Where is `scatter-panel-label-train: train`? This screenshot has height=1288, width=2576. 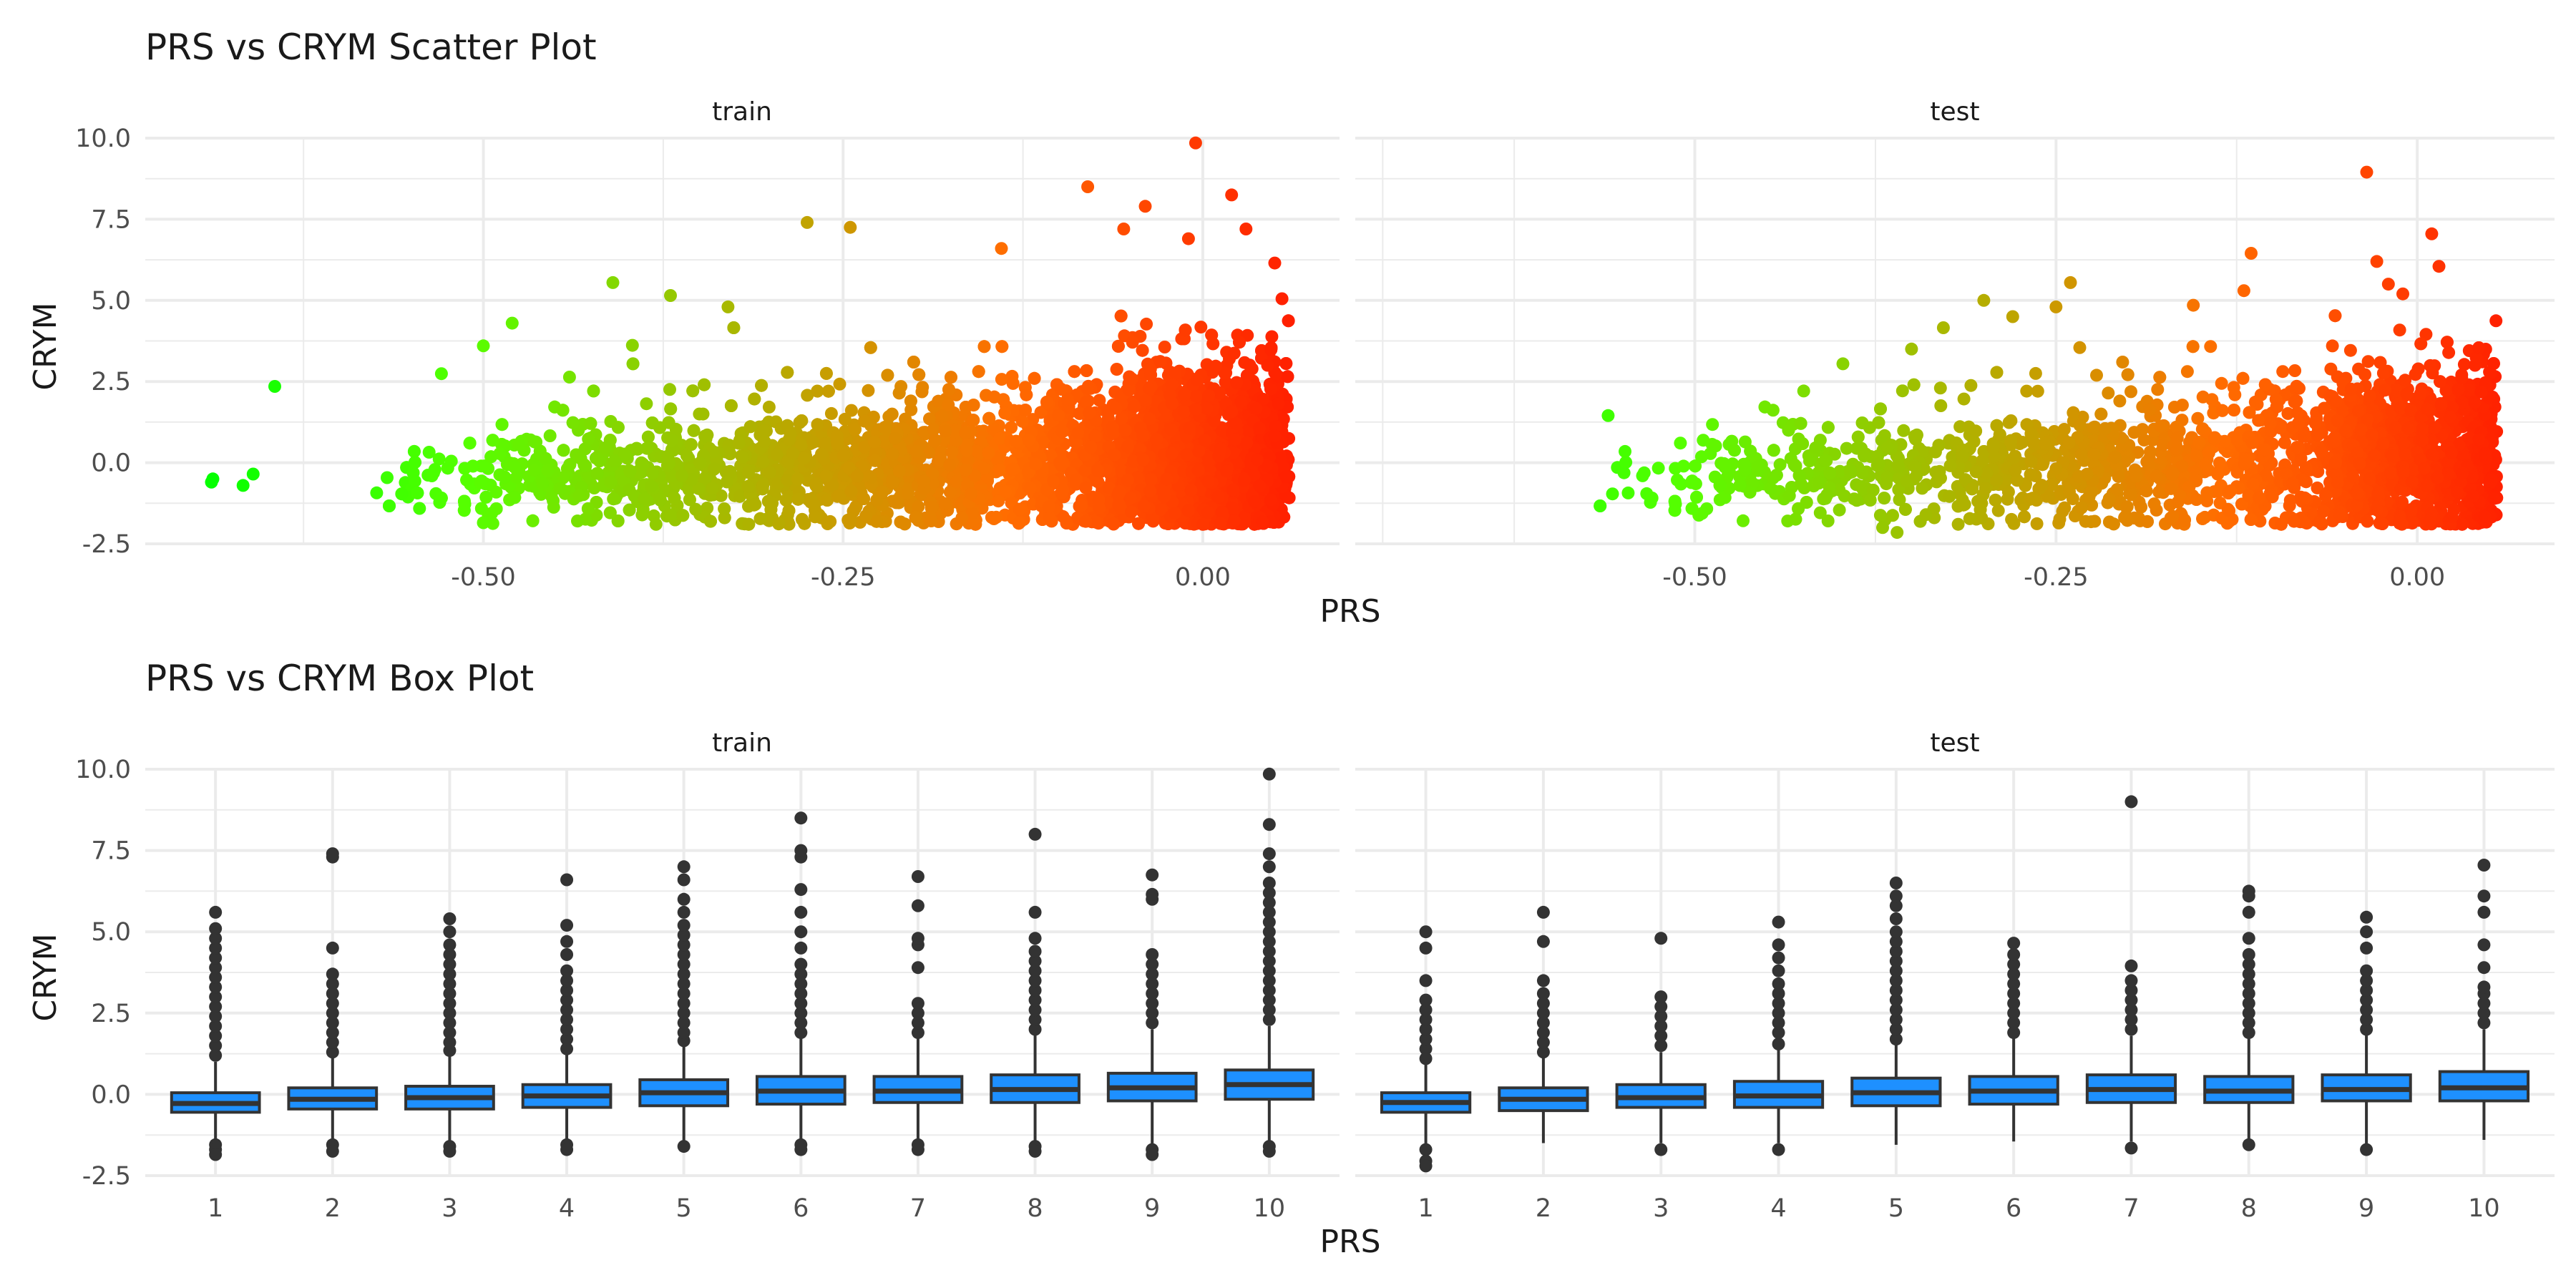 scatter-panel-label-train: train is located at coordinates (742, 112).